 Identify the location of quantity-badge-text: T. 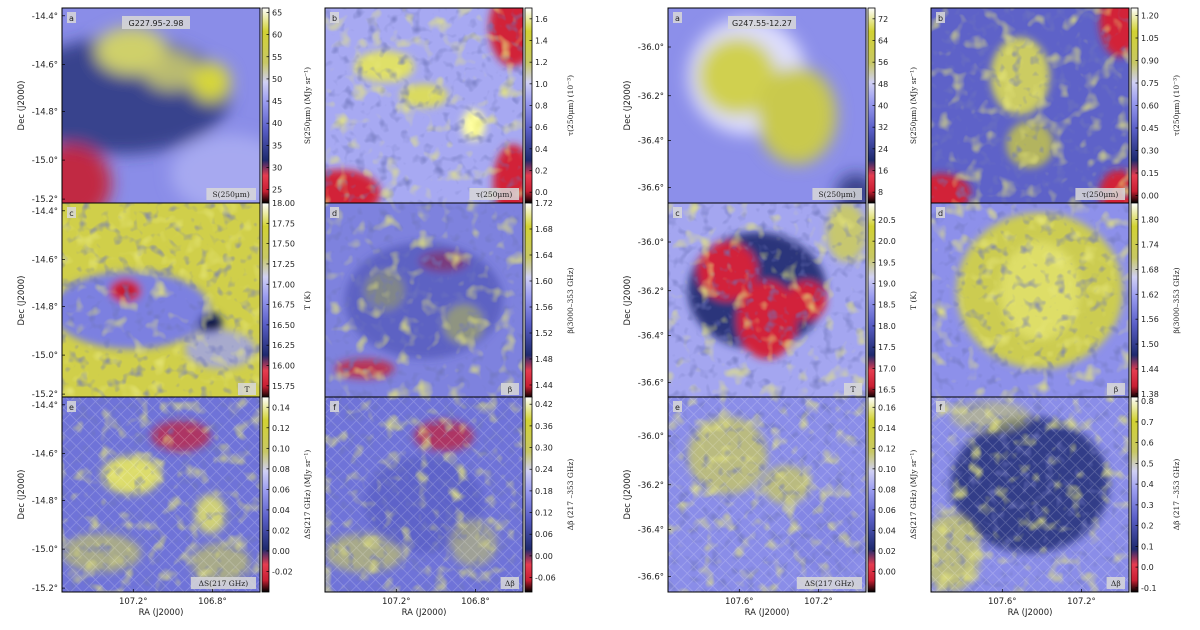
(852, 389).